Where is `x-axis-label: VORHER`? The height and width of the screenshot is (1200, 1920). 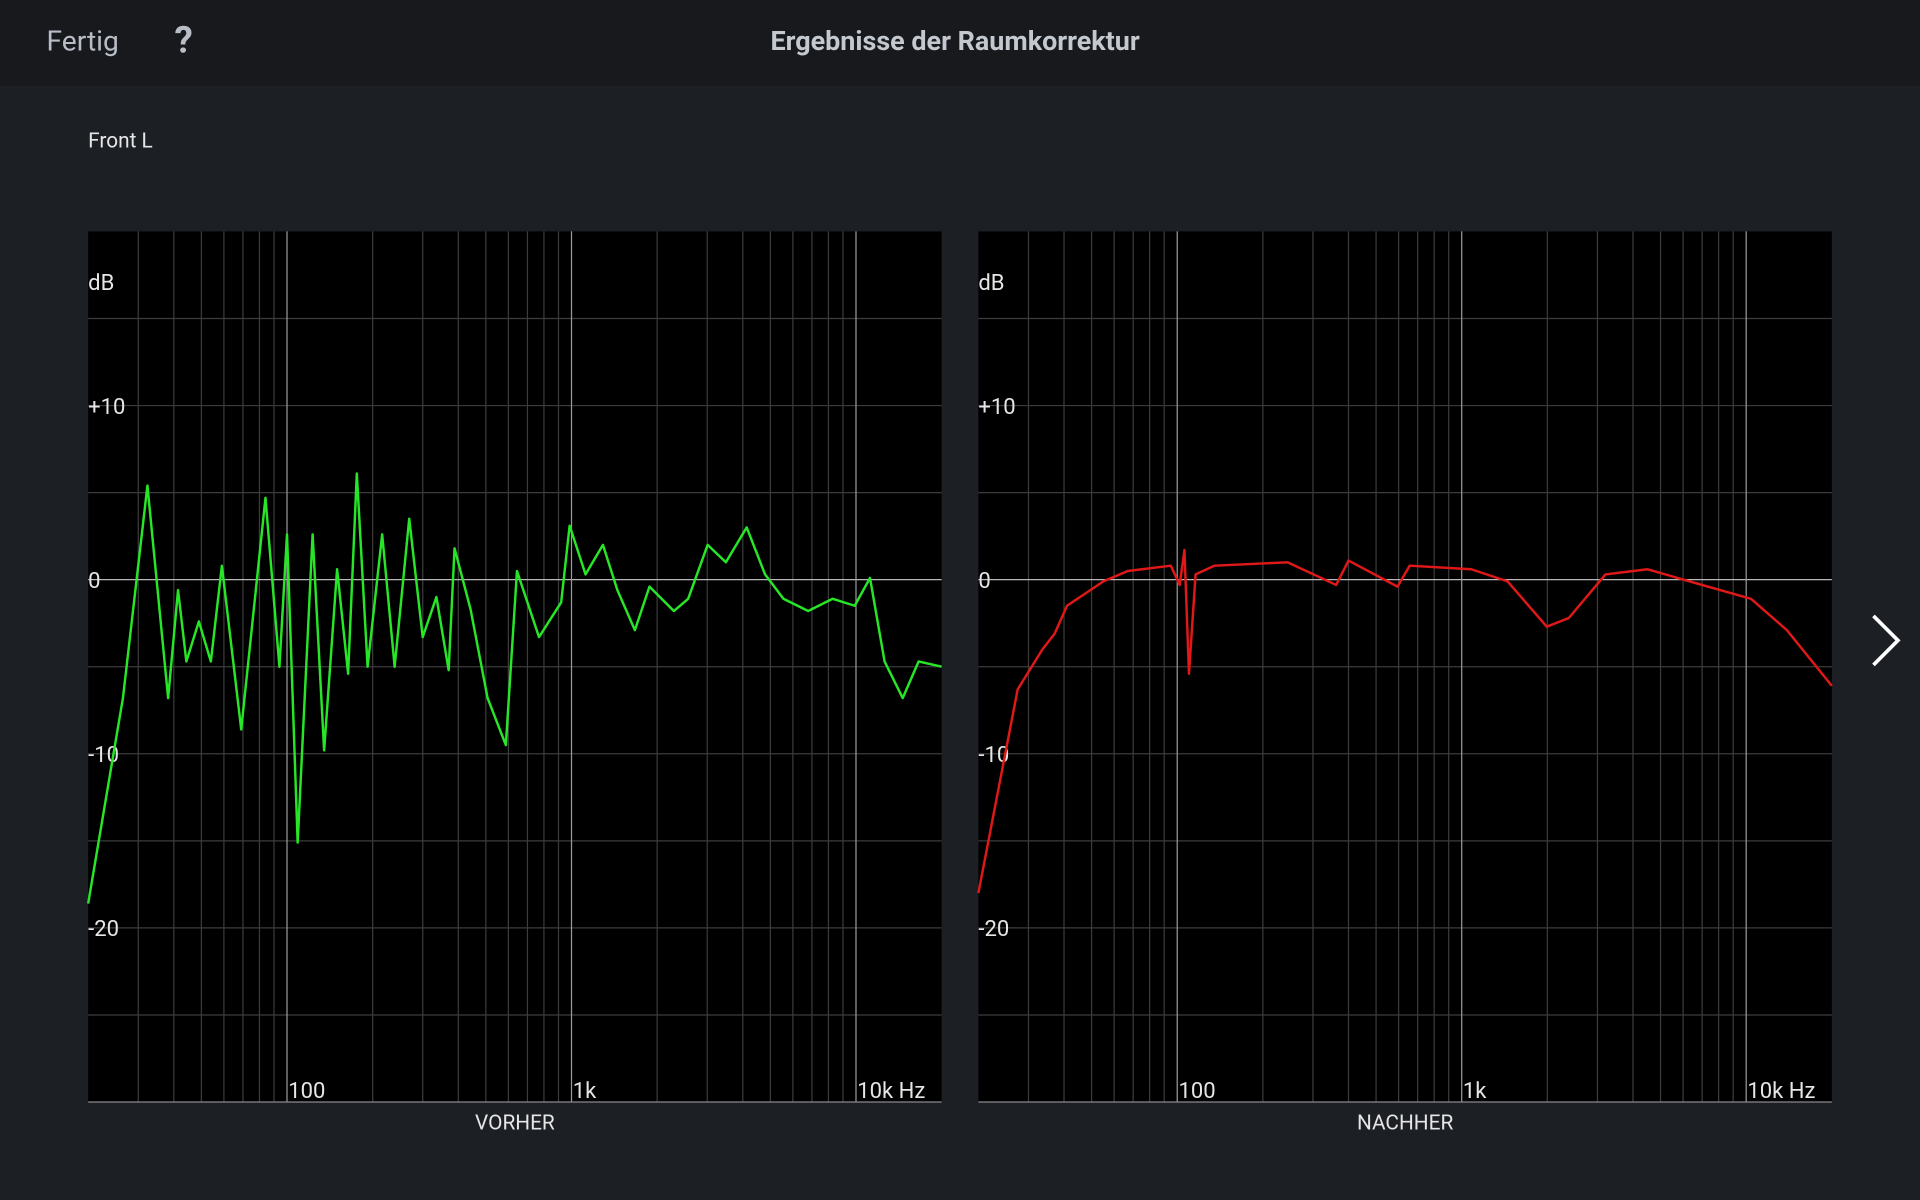 x-axis-label: VORHER is located at coordinates (515, 1124).